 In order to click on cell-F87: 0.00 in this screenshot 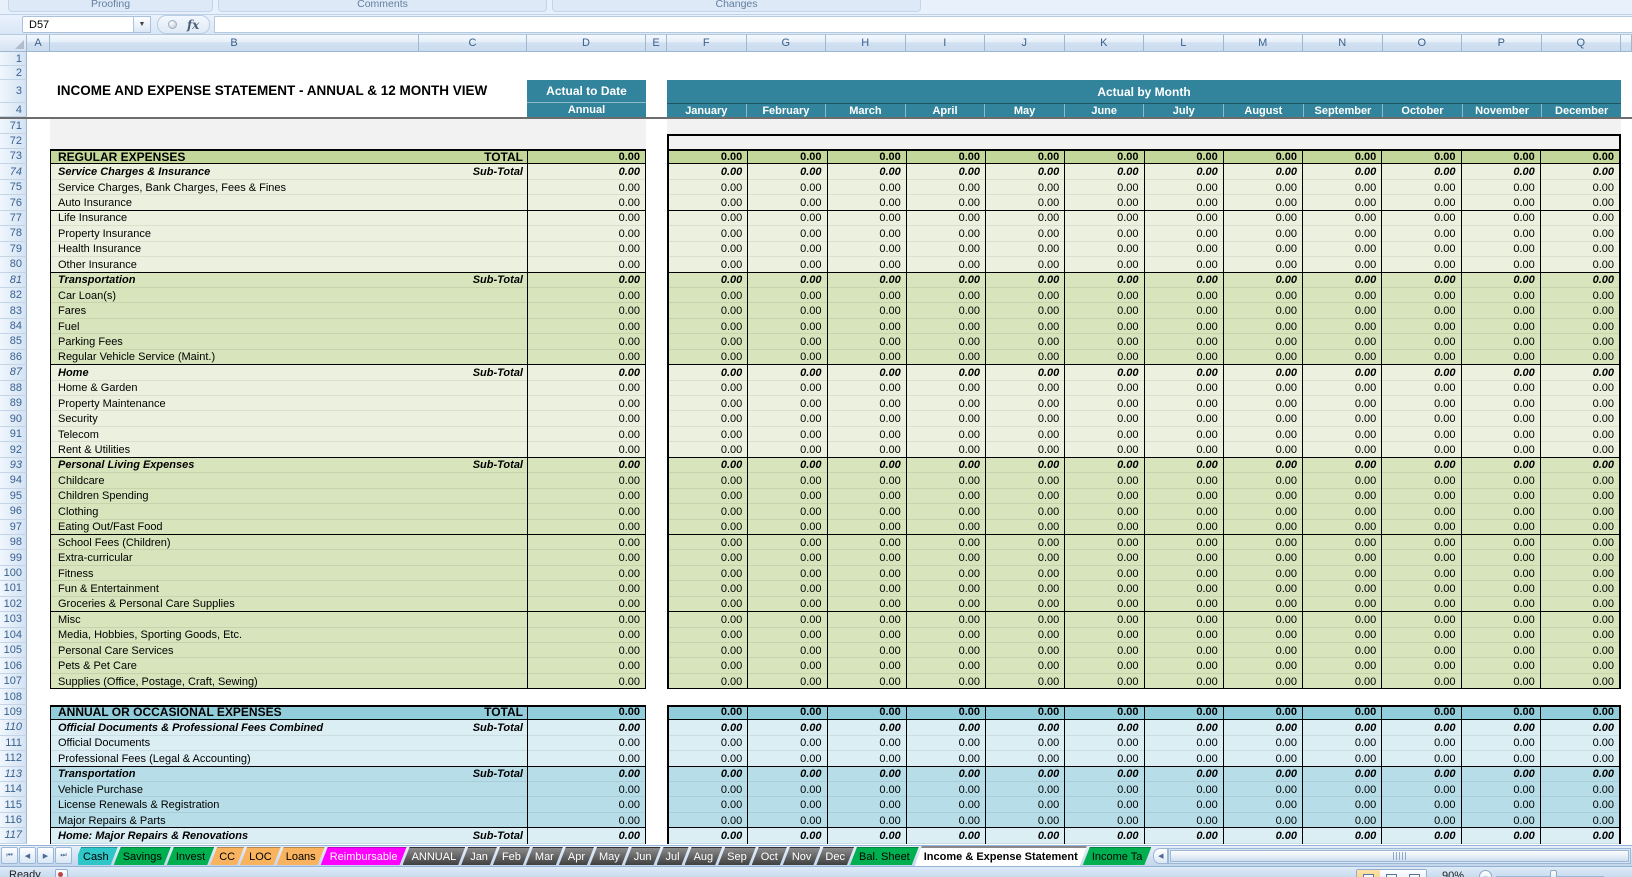, I will do `click(709, 373)`.